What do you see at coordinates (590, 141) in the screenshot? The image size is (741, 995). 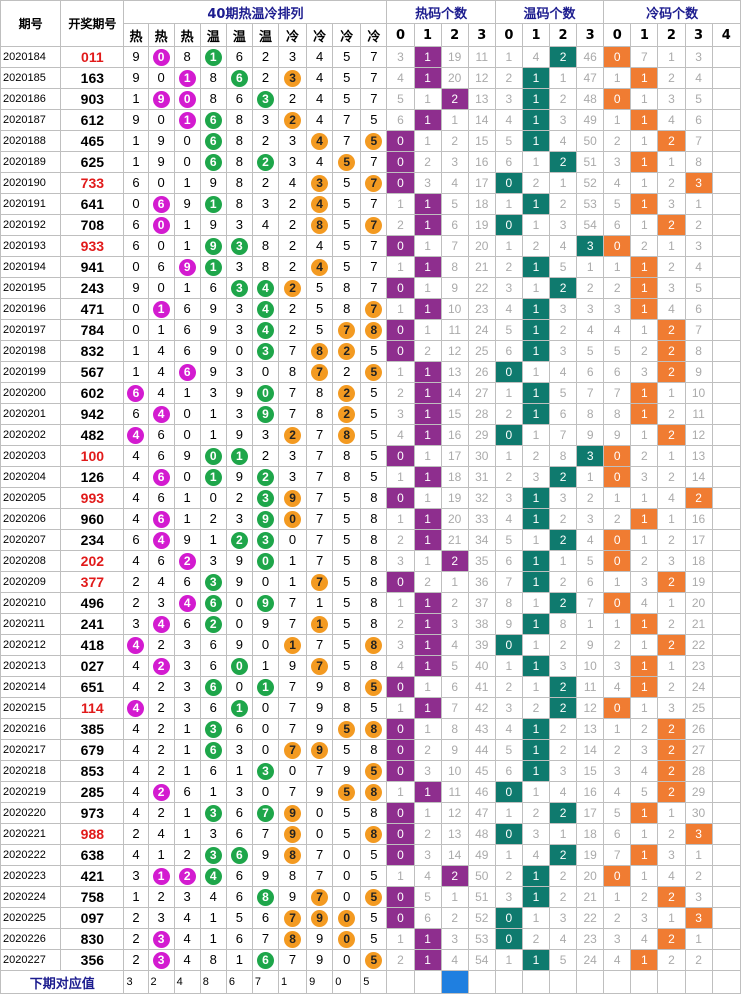 I see `warm-count-cell: 50` at bounding box center [590, 141].